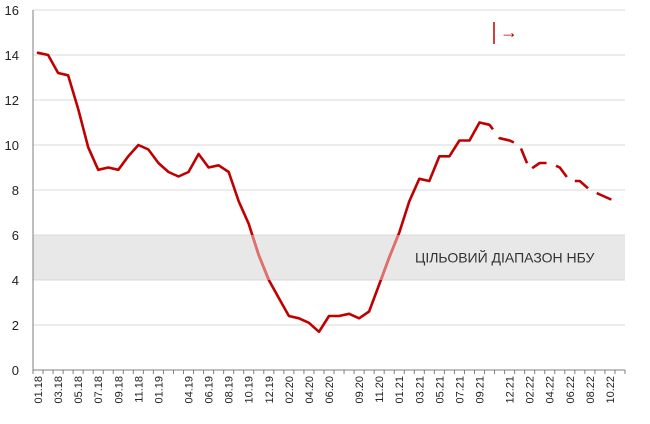 The image size is (650, 424). I want to click on x-tick-label: 12.21, so click(511, 390).